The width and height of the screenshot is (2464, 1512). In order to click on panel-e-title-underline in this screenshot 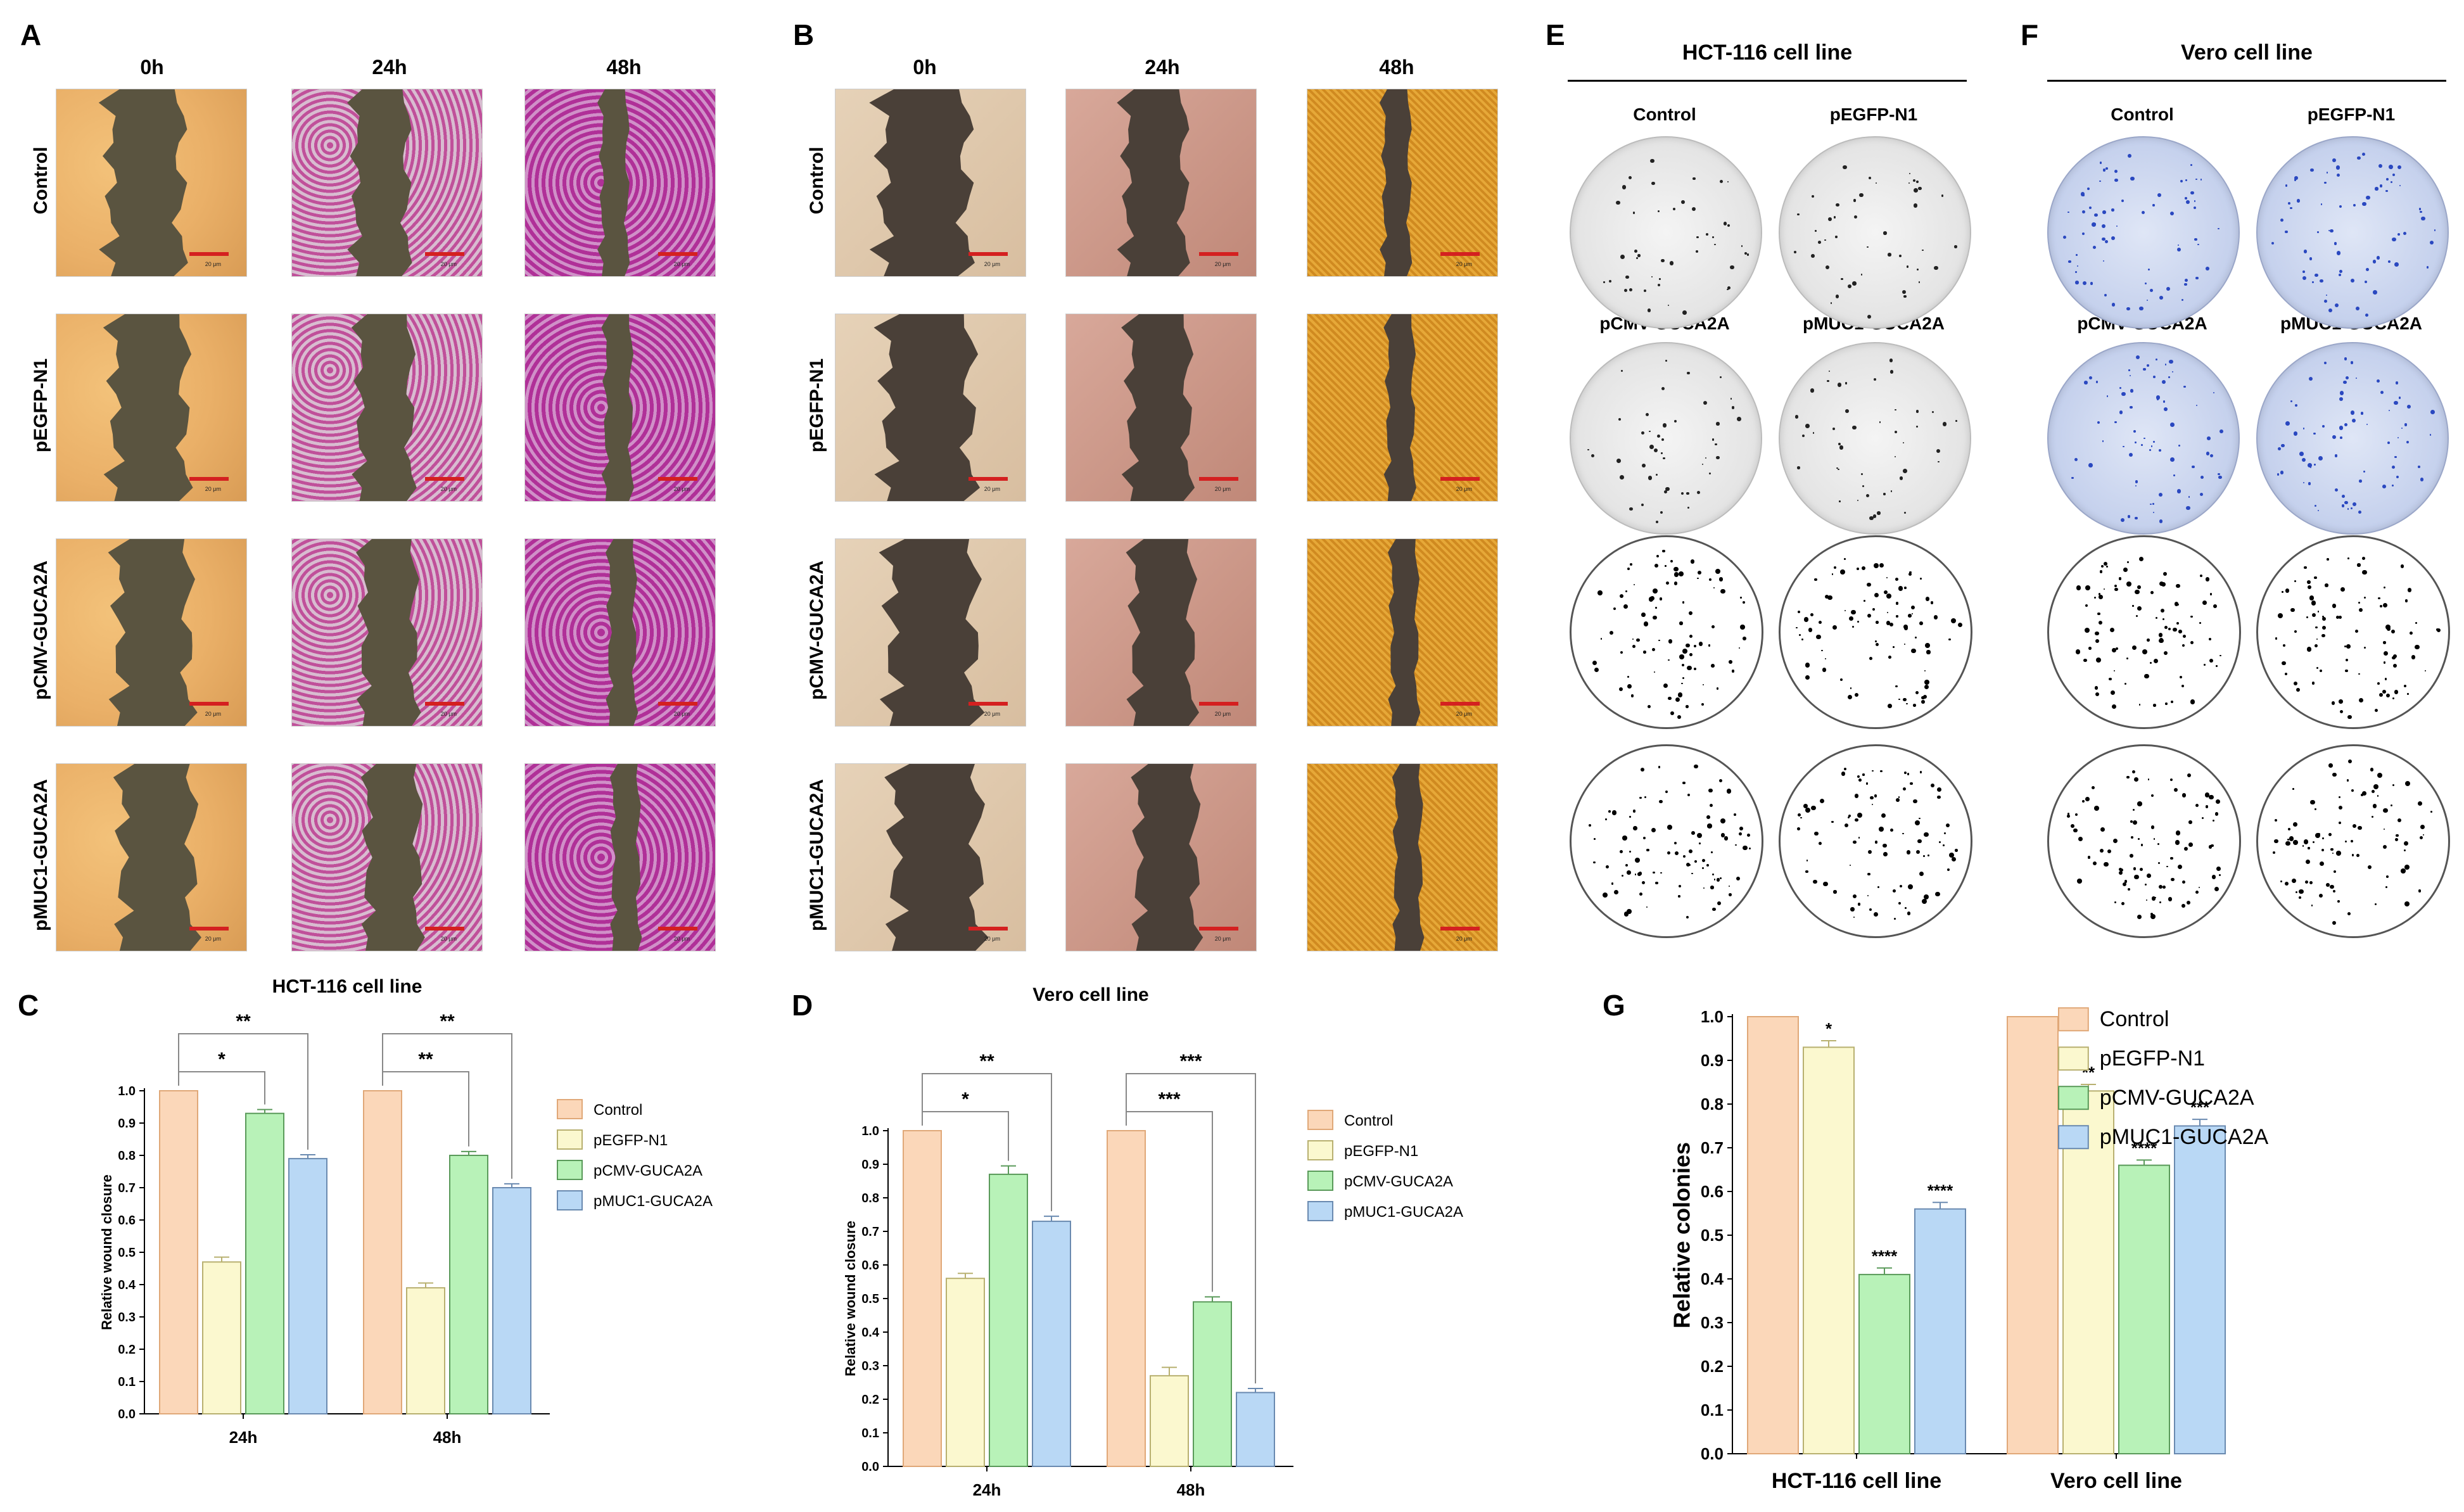, I will do `click(1767, 81)`.